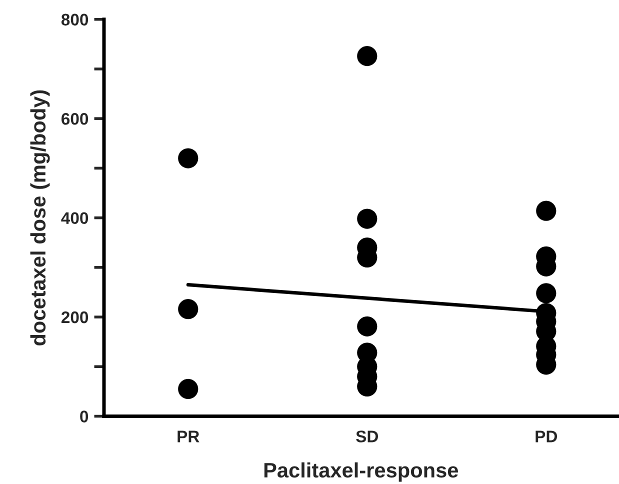 The image size is (619, 484). Describe the element at coordinates (547, 436) in the screenshot. I see `x-tick-label: PD` at that location.